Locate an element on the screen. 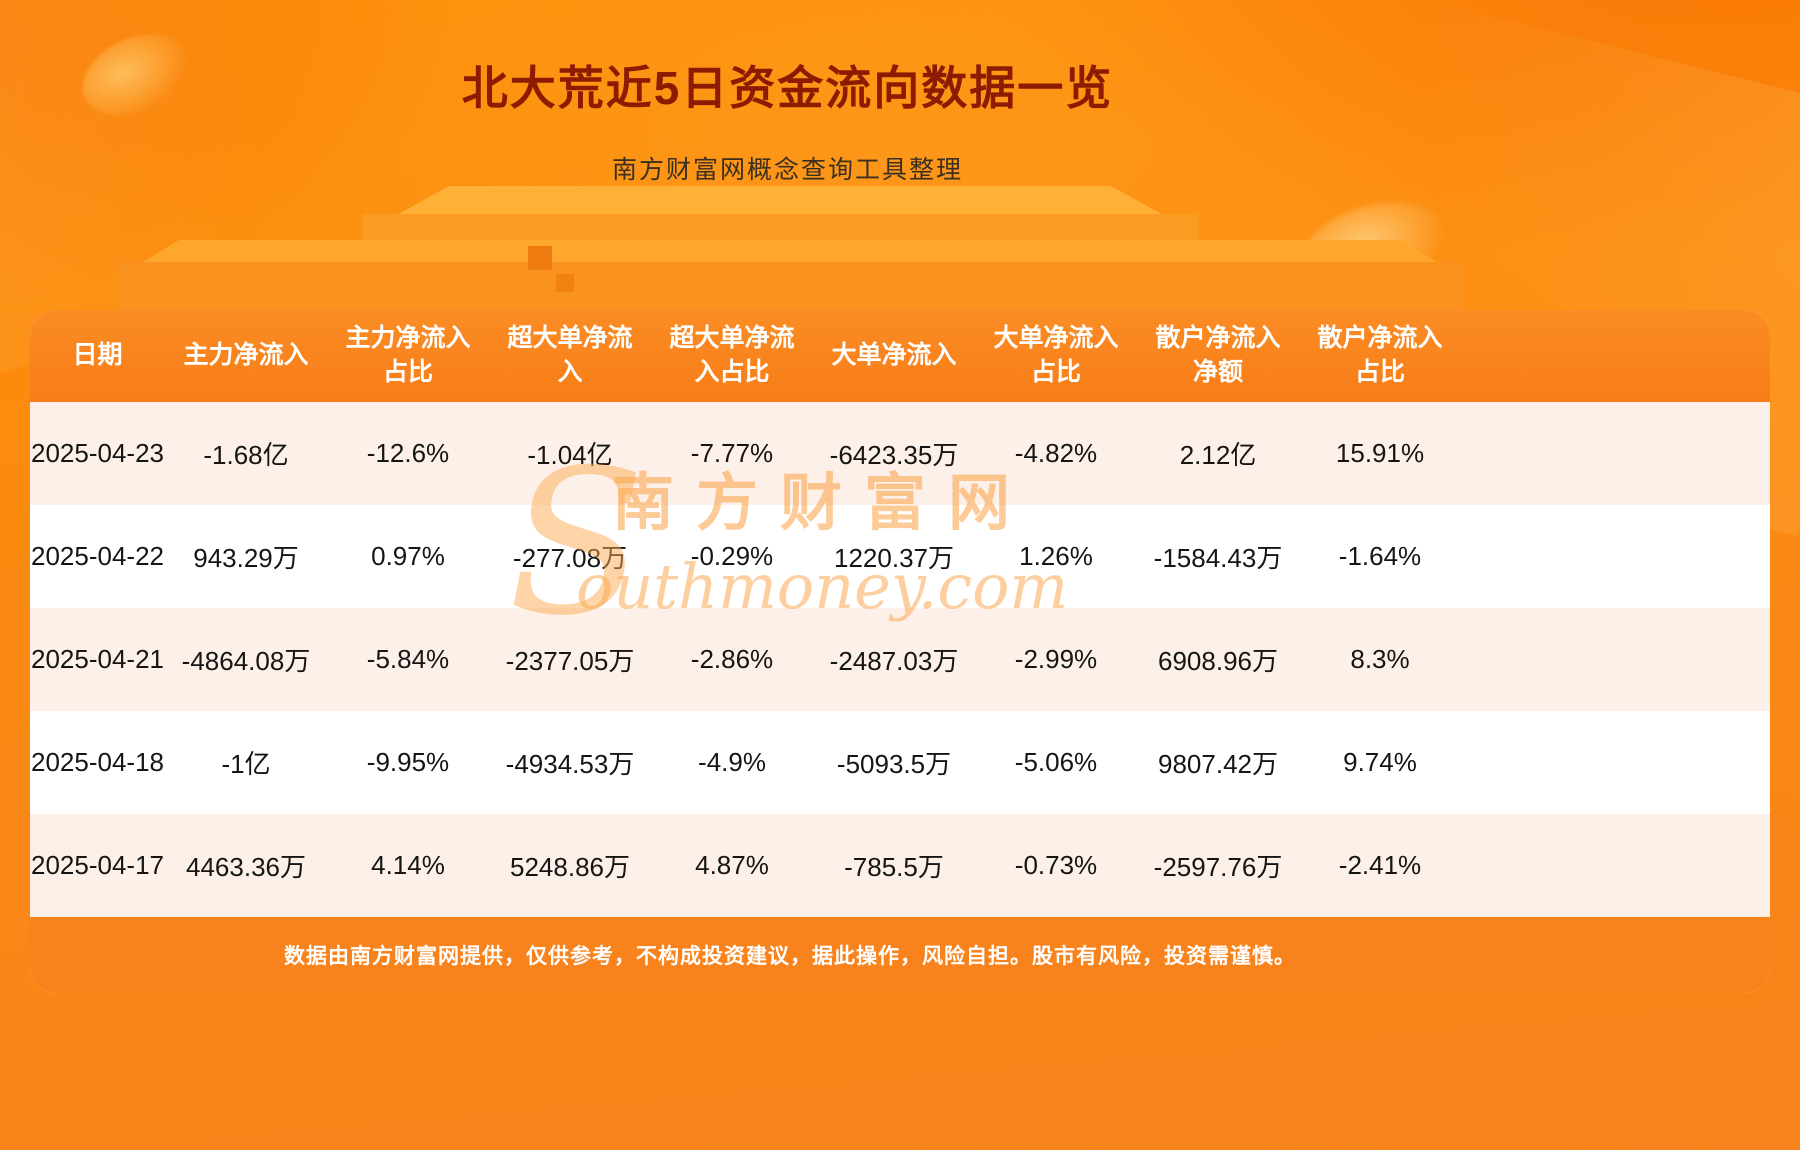  value-cell: 1.26% is located at coordinates (1056, 556).